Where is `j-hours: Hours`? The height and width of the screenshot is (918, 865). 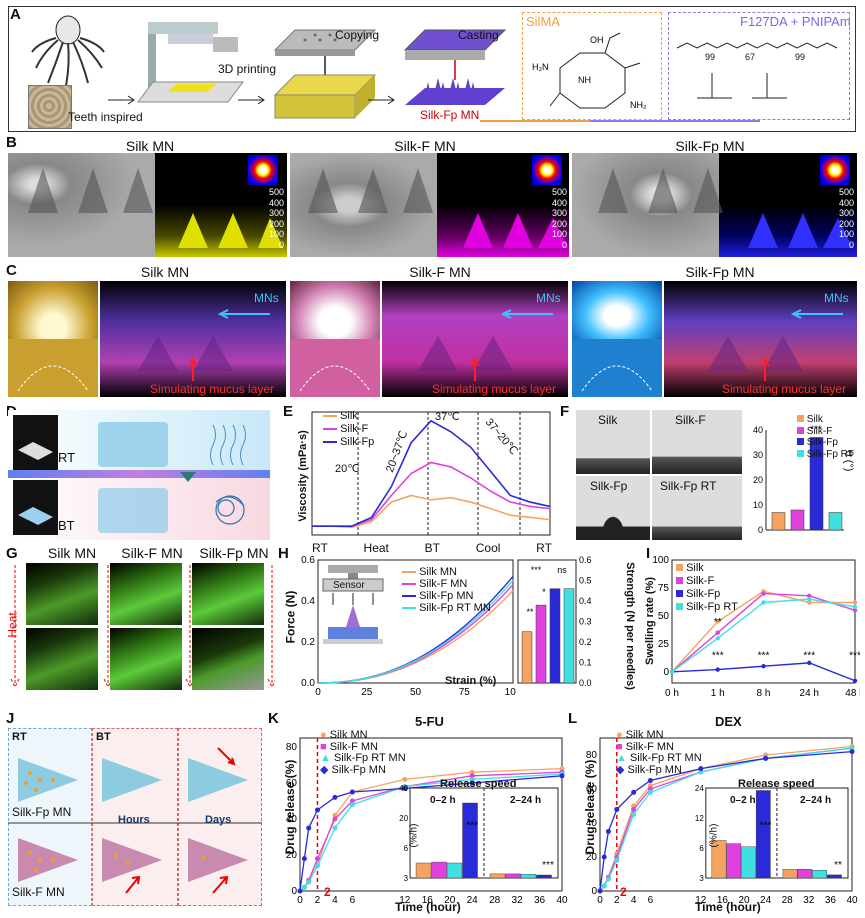
j-hours: Hours is located at coordinates (134, 820).